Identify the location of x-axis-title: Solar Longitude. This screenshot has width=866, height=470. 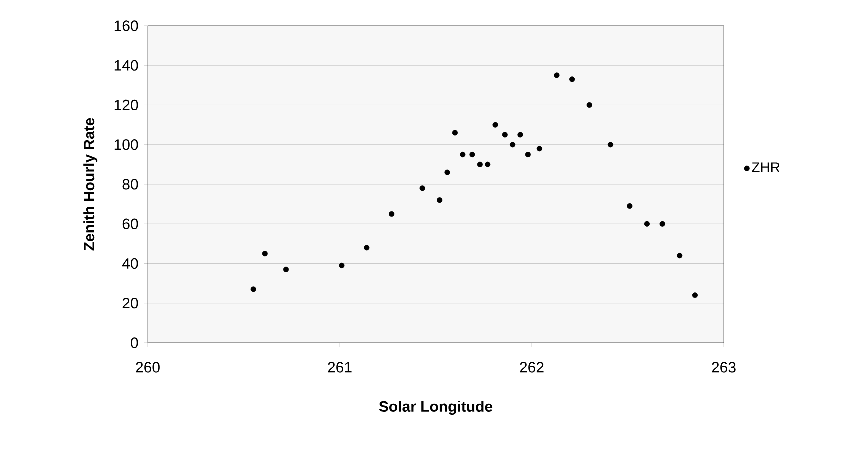
(436, 408).